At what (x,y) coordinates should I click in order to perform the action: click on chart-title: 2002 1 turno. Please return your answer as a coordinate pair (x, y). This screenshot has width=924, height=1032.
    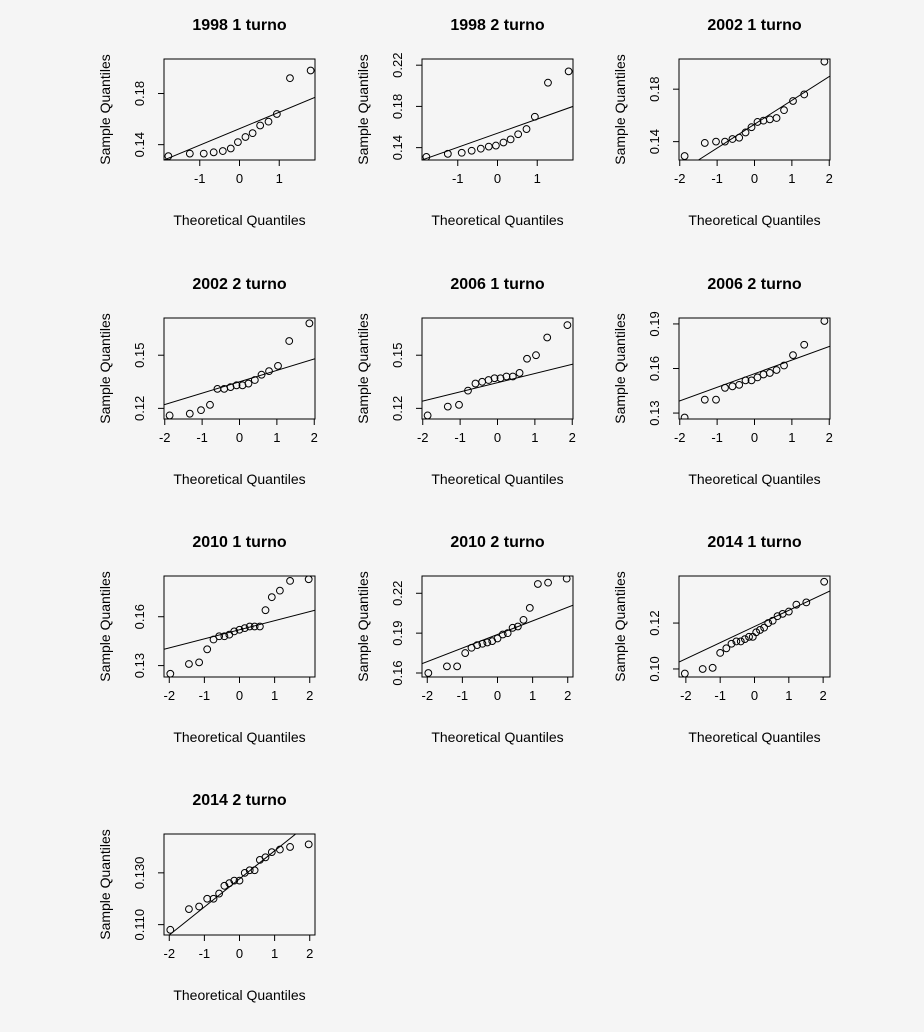
    Looking at the image, I should click on (754, 25).